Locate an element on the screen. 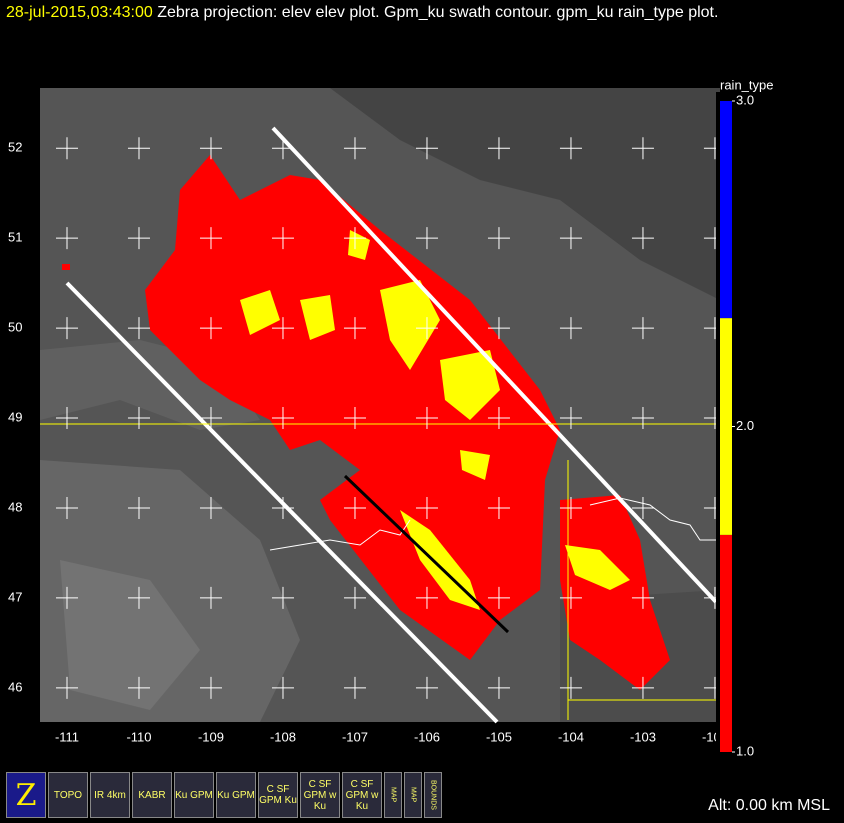 This screenshot has width=844, height=823. y-tick-label: 49 is located at coordinates (15, 416).